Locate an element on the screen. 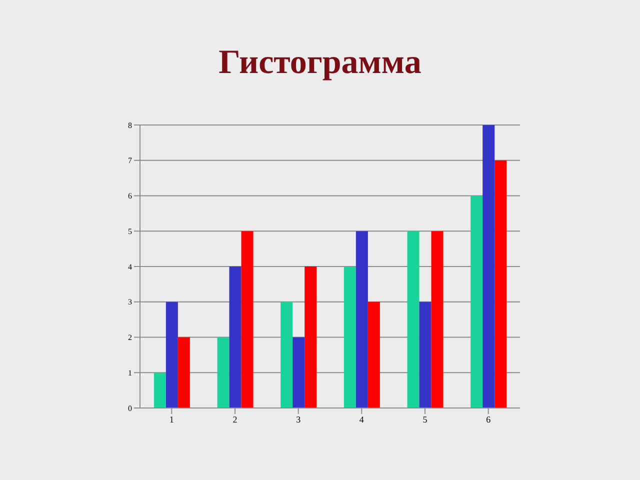 This screenshot has height=480, width=640. y-tick-label: 3 is located at coordinates (130, 302).